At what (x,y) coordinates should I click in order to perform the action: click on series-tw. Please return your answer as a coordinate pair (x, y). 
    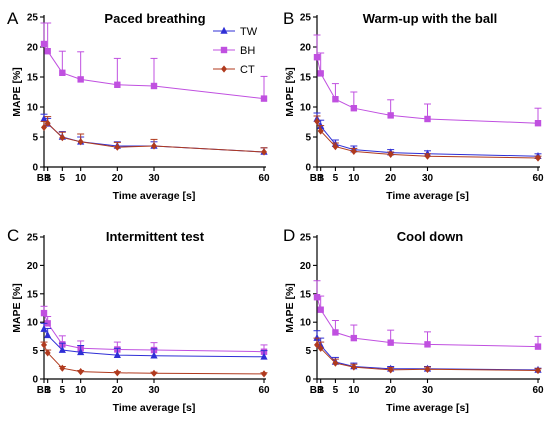
    Looking at the image, I should click on (154, 341).